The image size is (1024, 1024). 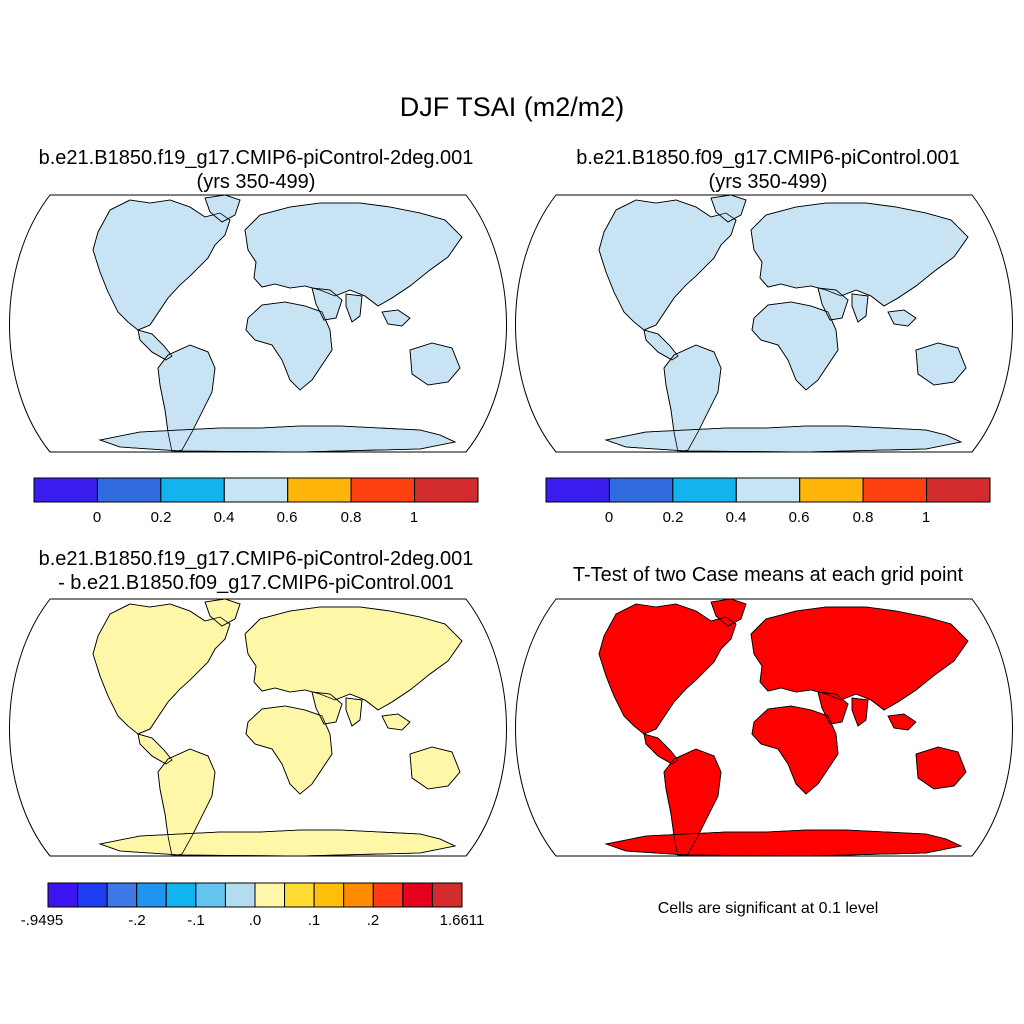 I want to click on panel1-map, so click(x=277, y=323).